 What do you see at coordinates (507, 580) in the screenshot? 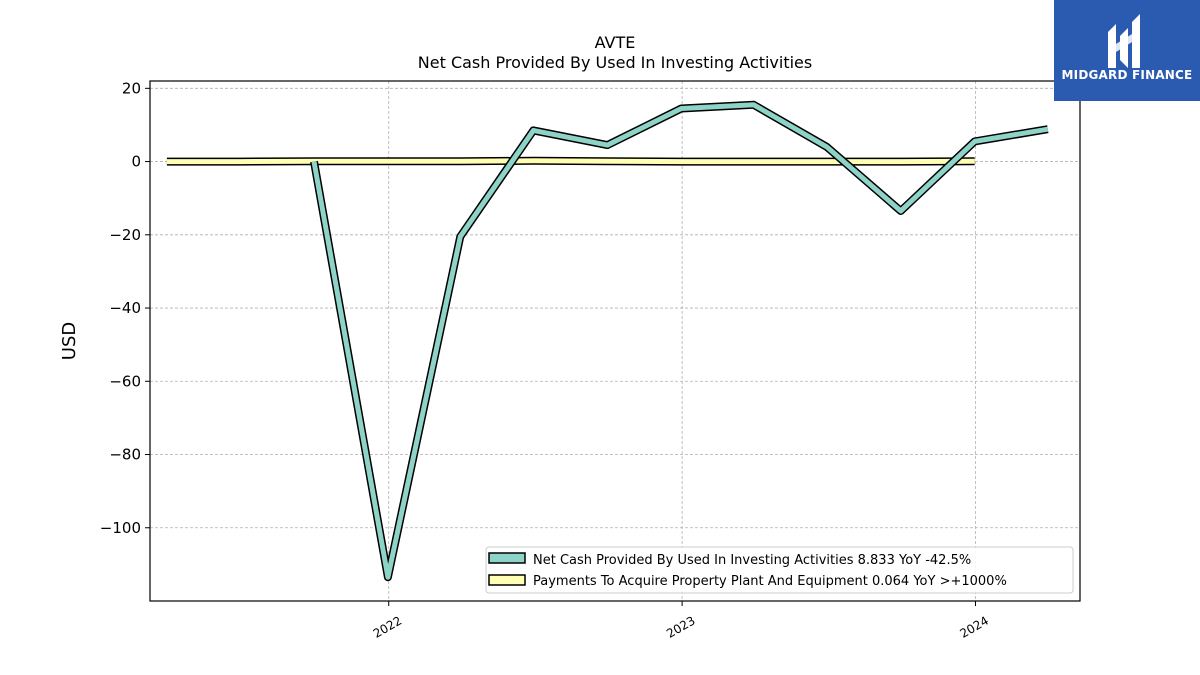
I see `legend-swatch-capex` at bounding box center [507, 580].